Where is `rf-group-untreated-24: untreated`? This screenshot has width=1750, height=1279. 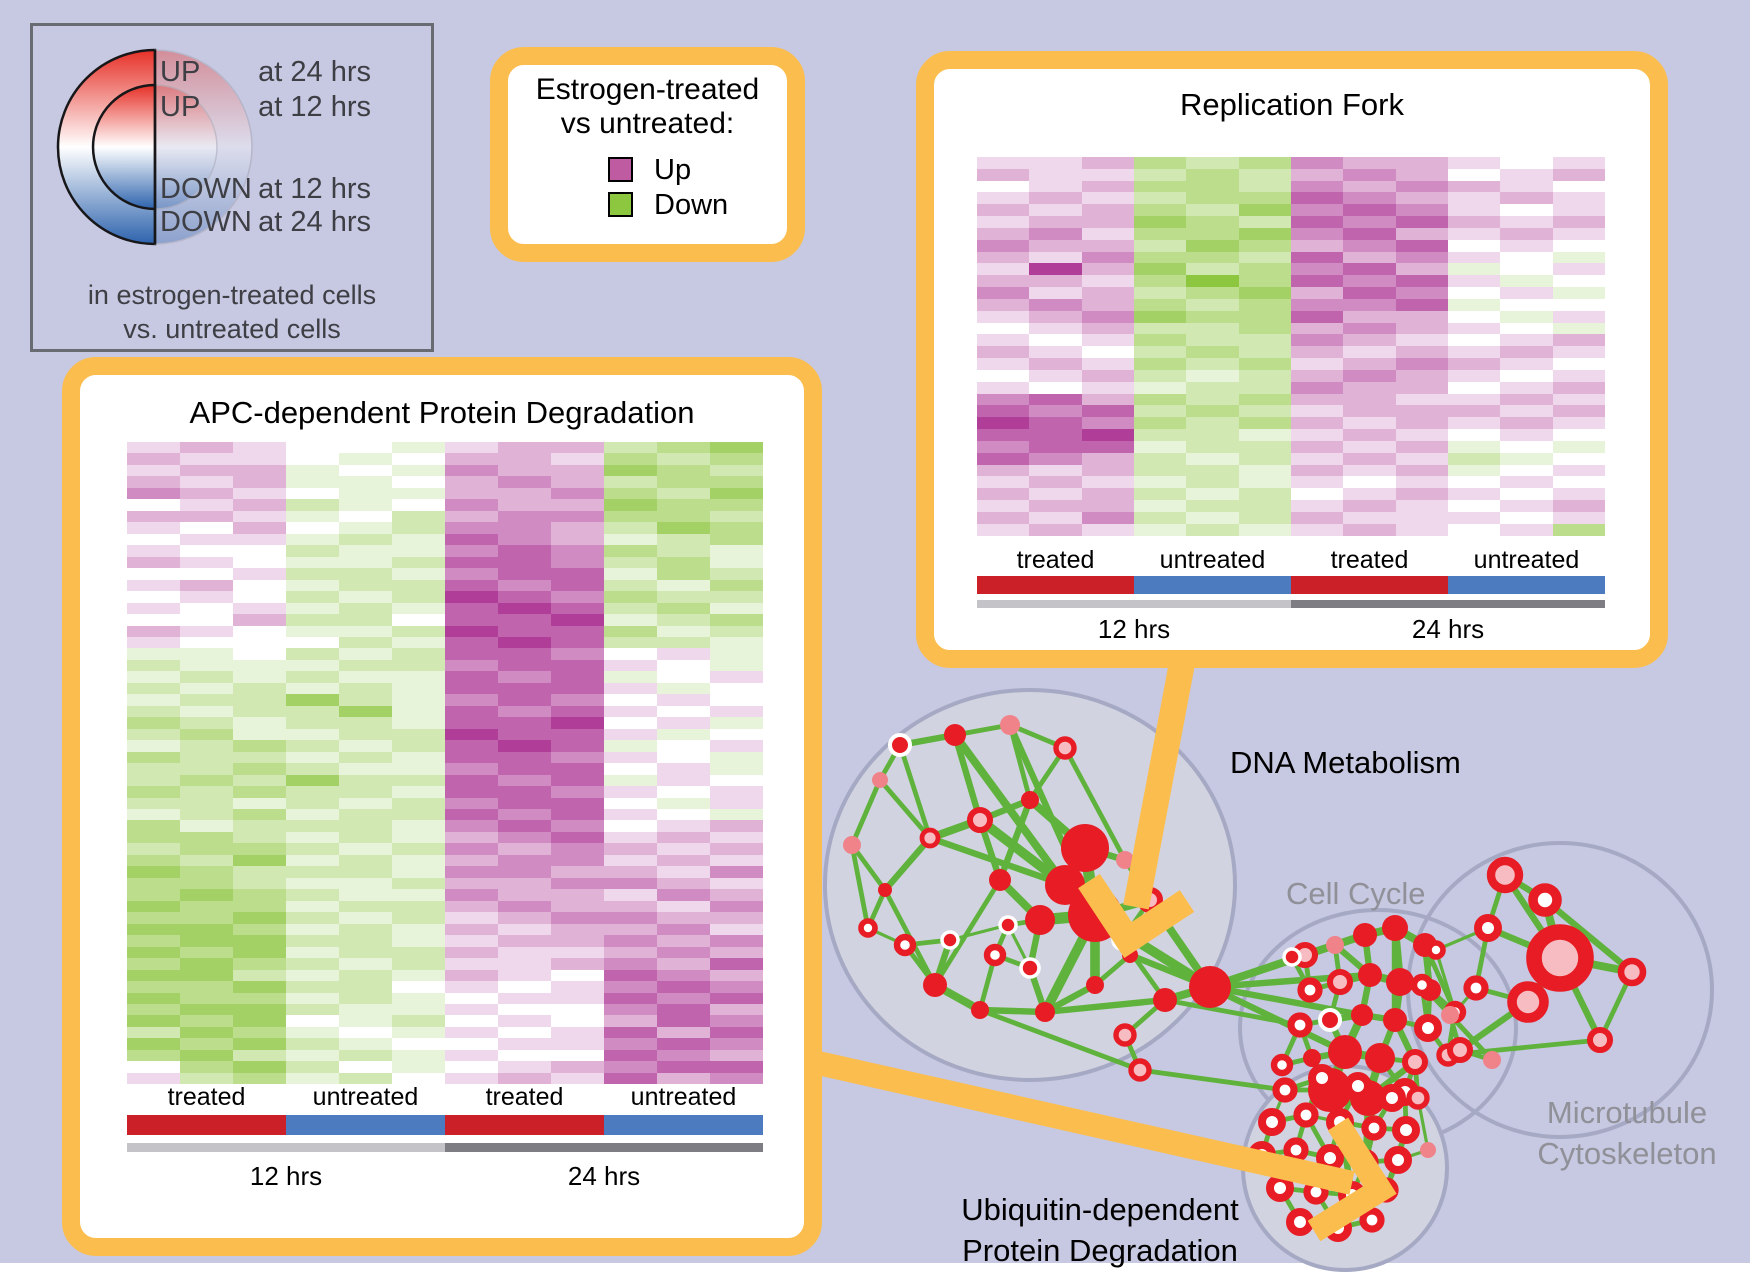 rf-group-untreated-24: untreated is located at coordinates (1526, 560).